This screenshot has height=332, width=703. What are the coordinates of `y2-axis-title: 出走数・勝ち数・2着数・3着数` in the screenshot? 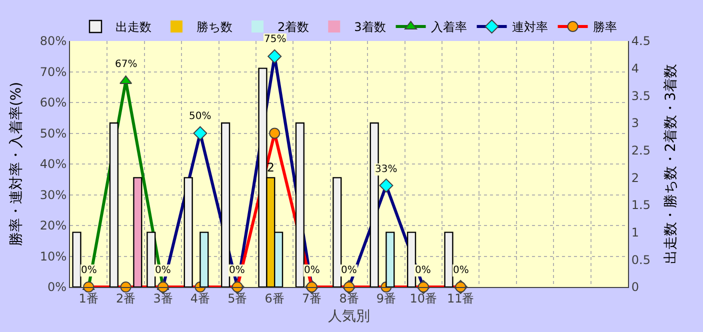 It's located at (670, 164).